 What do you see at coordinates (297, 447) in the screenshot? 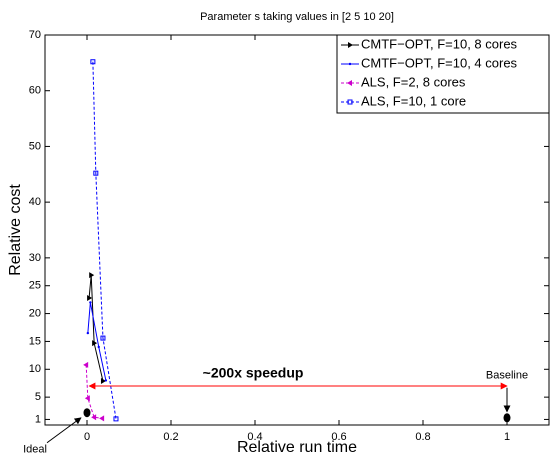
I see `x-axis-label: Relative run time` at bounding box center [297, 447].